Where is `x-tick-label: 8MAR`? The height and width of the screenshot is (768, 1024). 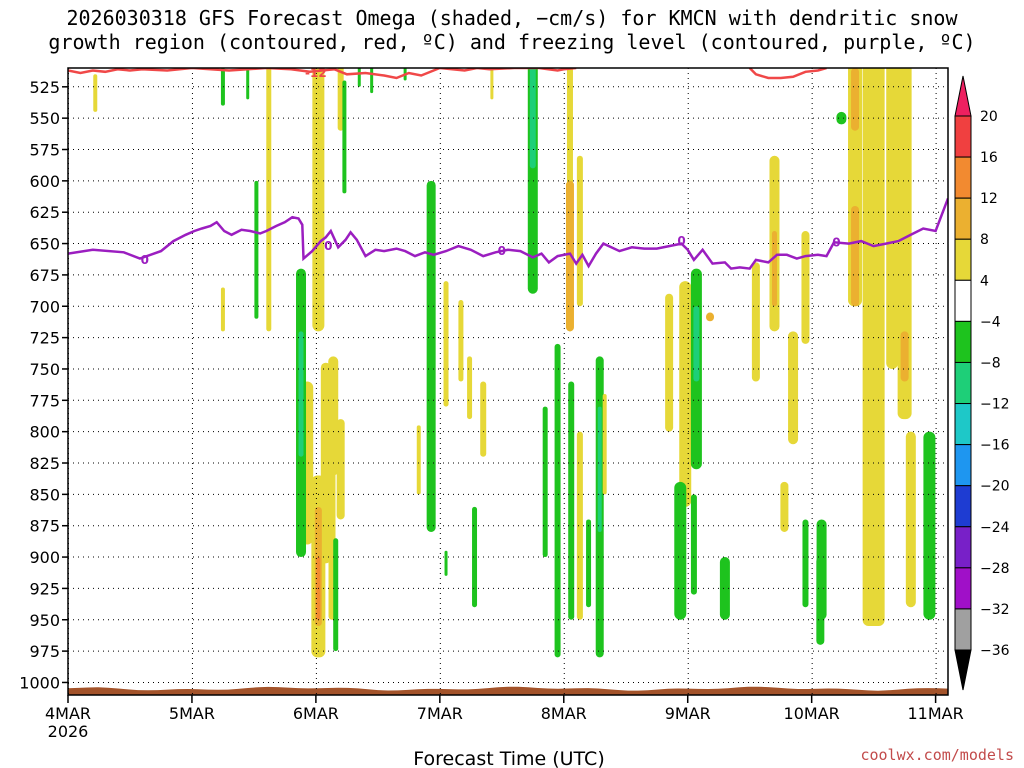
x-tick-label: 8MAR is located at coordinates (564, 713).